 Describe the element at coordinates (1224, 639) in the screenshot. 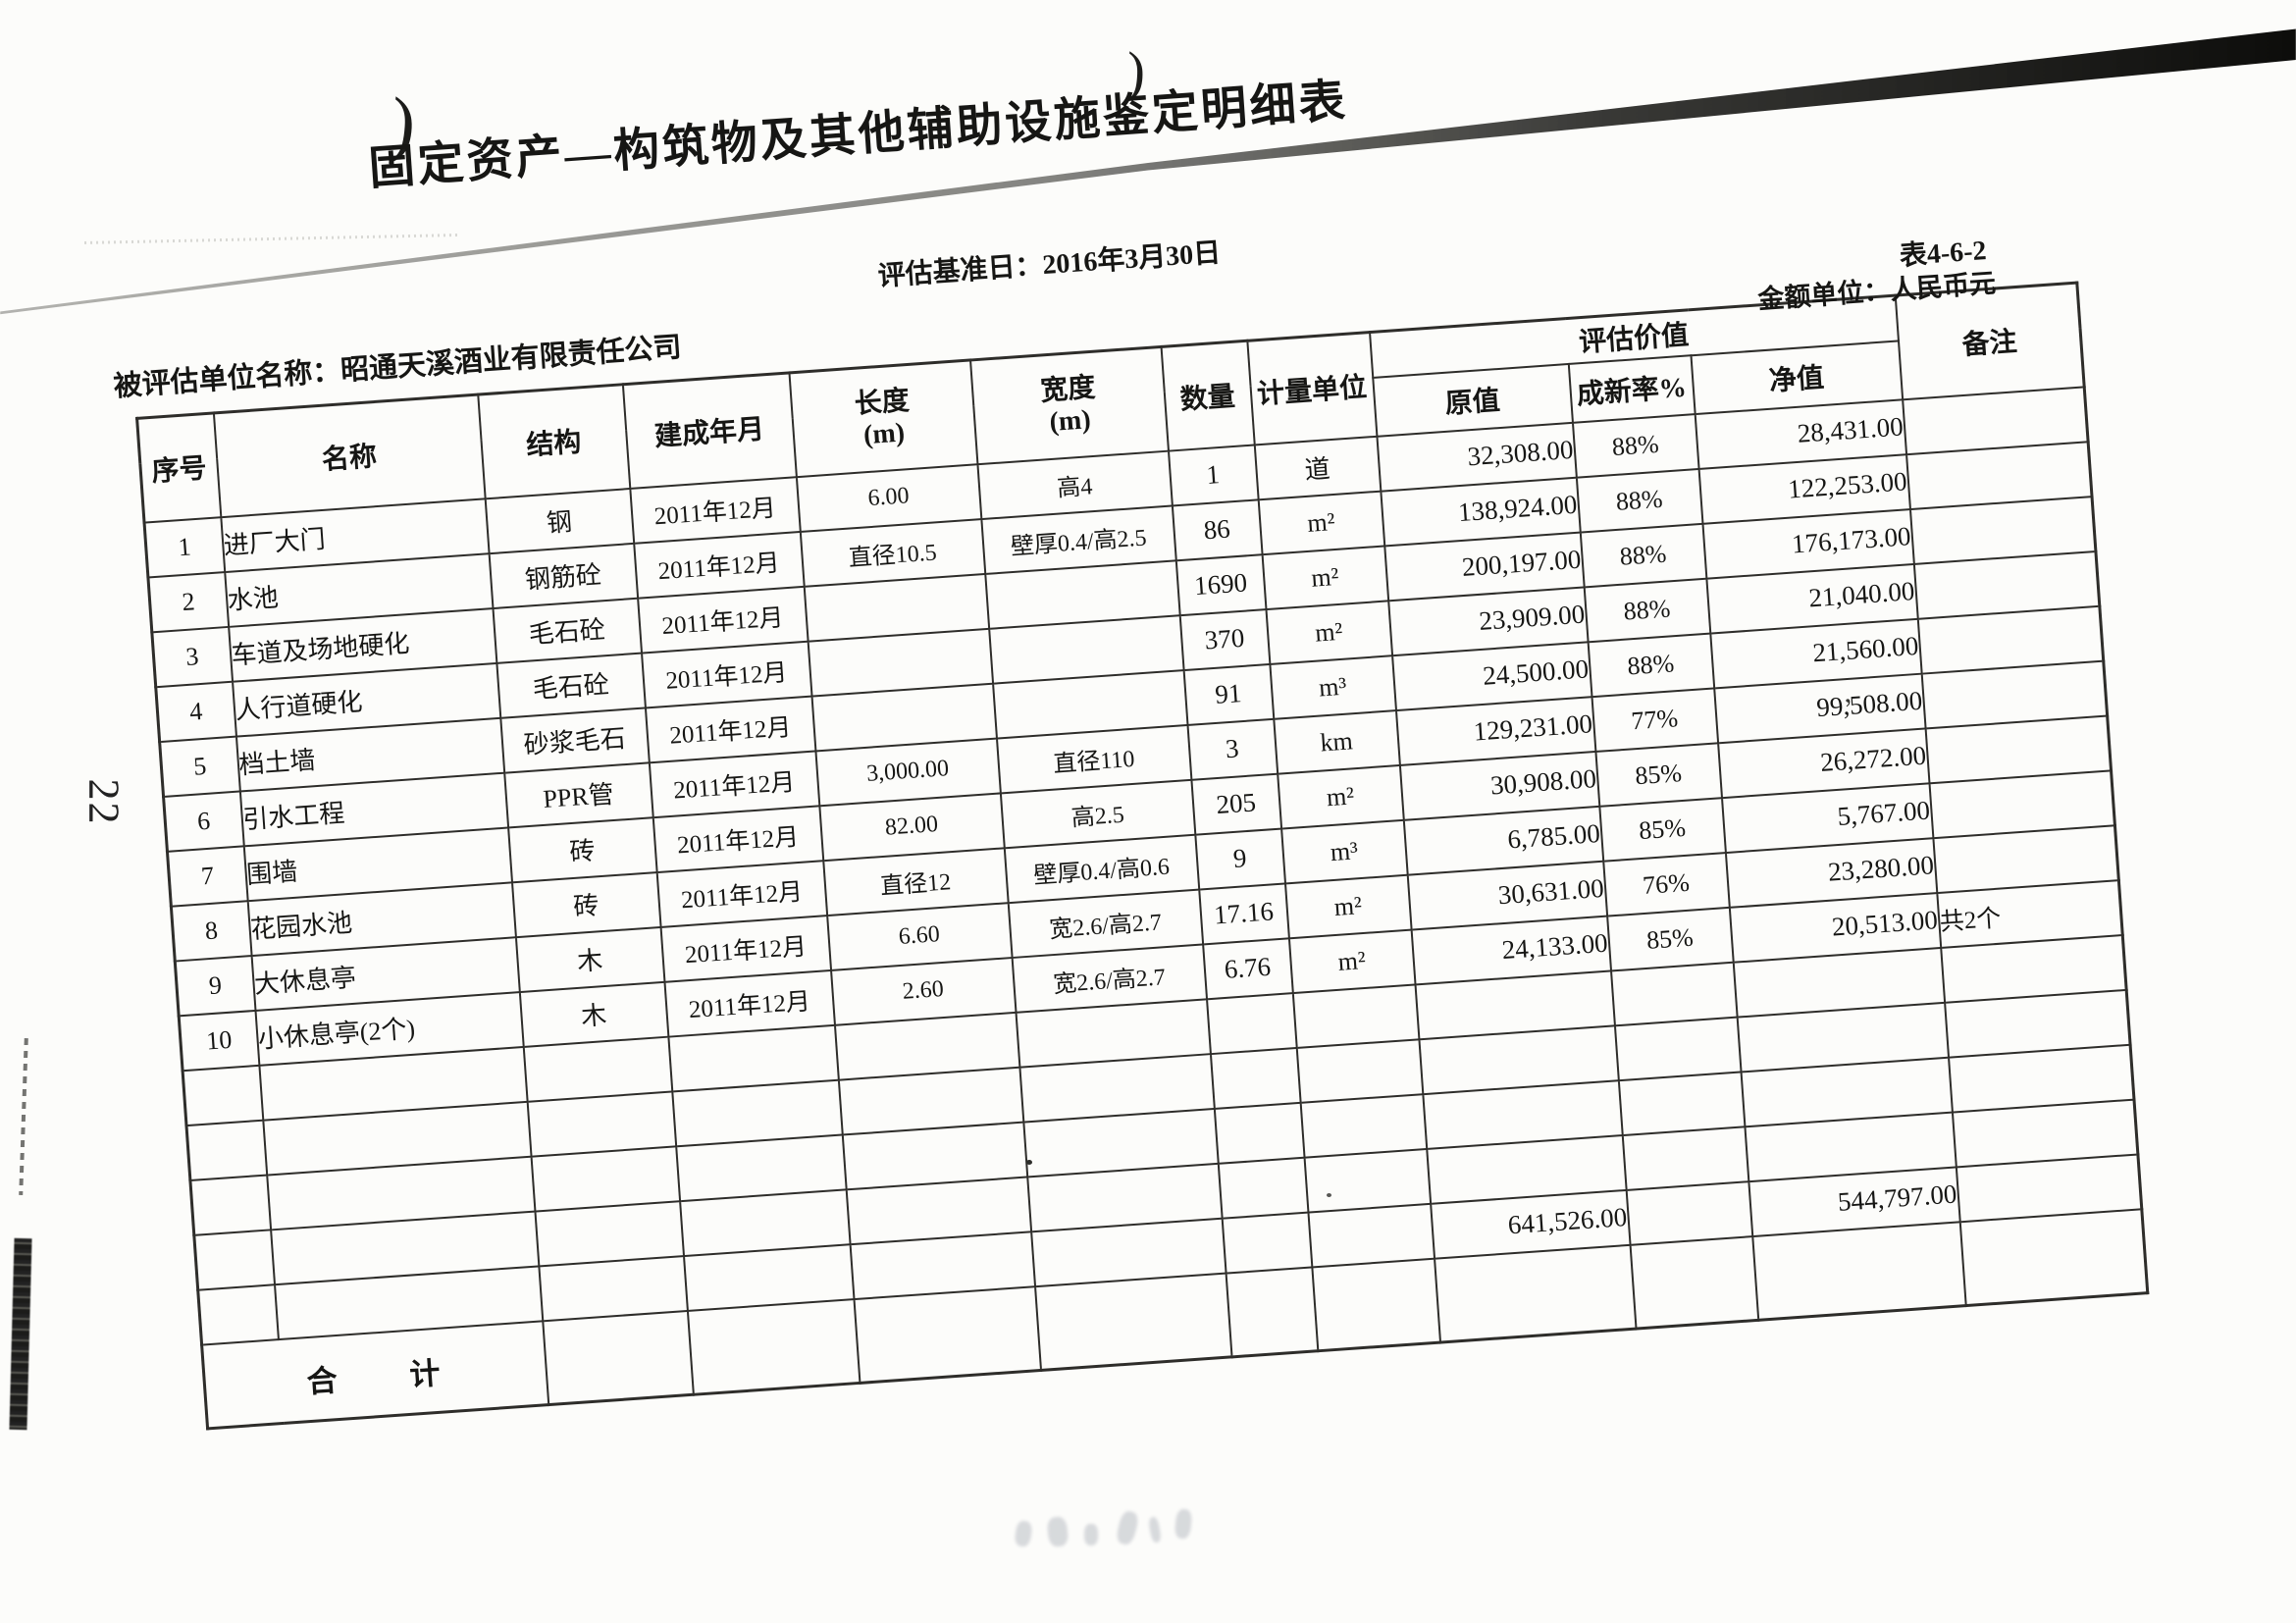

I see `cell-qty: 370` at that location.